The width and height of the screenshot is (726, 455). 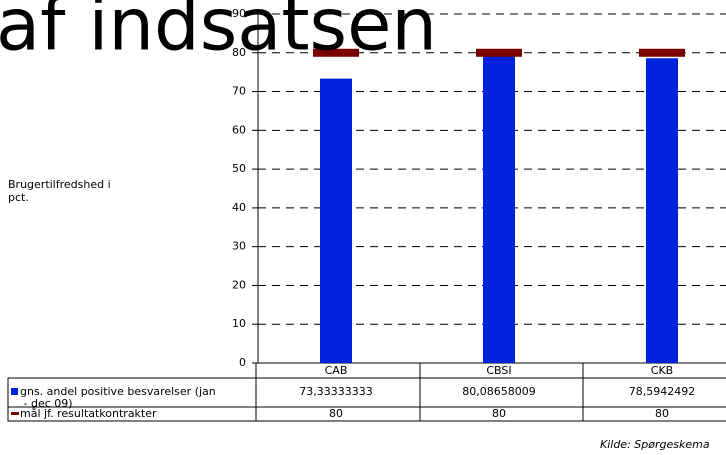 What do you see at coordinates (336, 370) in the screenshot?
I see `x-tick-label: CAB` at bounding box center [336, 370].